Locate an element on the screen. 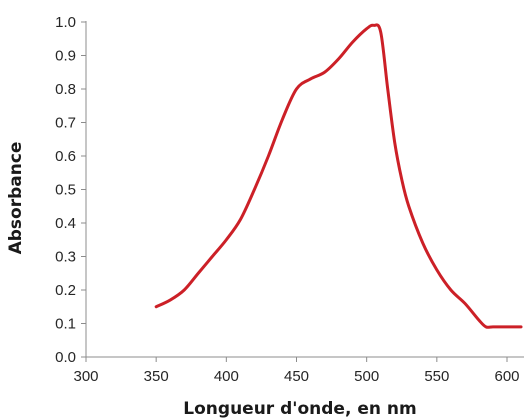  x-tick-label: 450 is located at coordinates (296, 376).